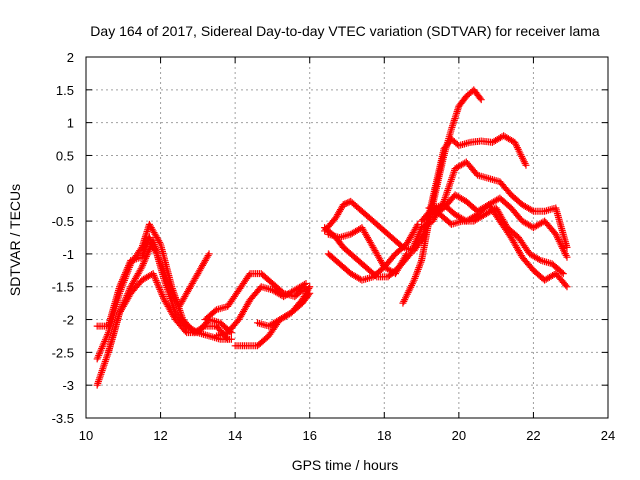 This screenshot has width=640, height=480. I want to click on y-tick-label: -2, so click(68, 320).